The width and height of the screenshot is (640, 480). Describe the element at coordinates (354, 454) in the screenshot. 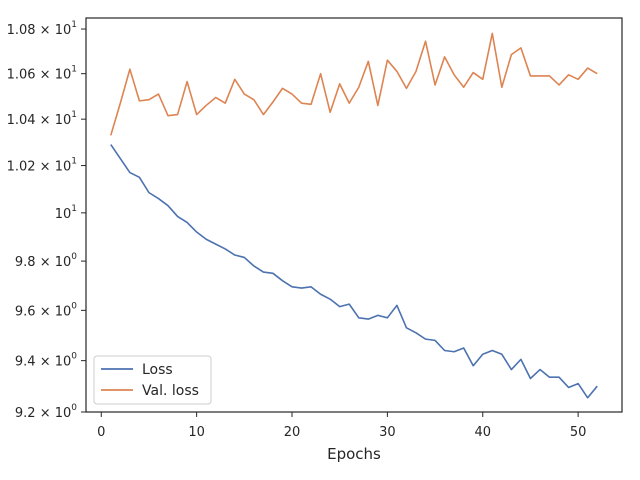

I see `x-axis-title: Epochs` at that location.